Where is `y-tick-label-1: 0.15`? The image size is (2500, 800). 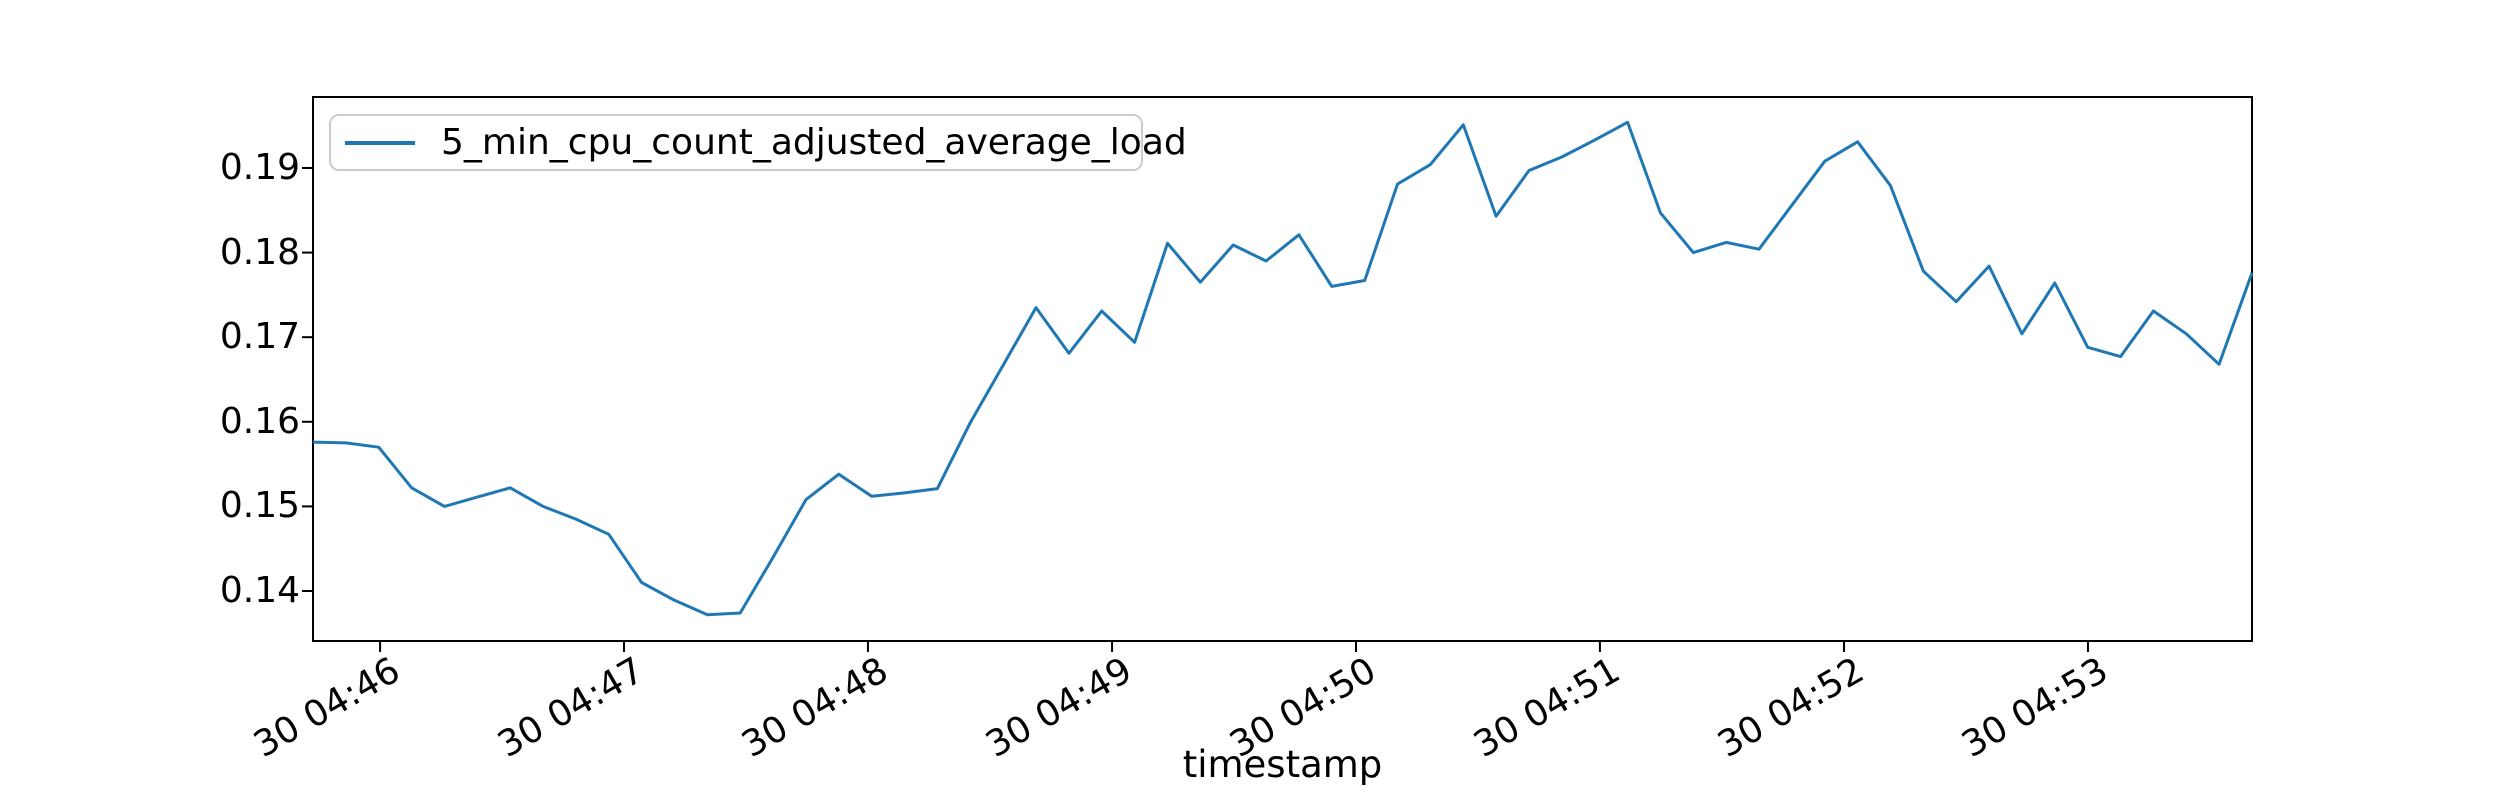
y-tick-label-1: 0.15 is located at coordinates (259, 506).